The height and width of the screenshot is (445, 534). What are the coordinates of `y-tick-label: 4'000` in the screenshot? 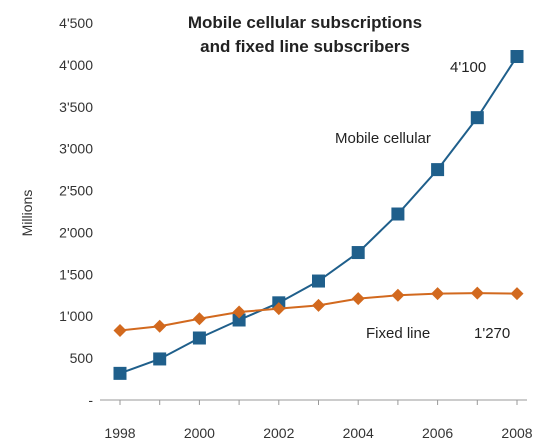 It's located at (76, 65).